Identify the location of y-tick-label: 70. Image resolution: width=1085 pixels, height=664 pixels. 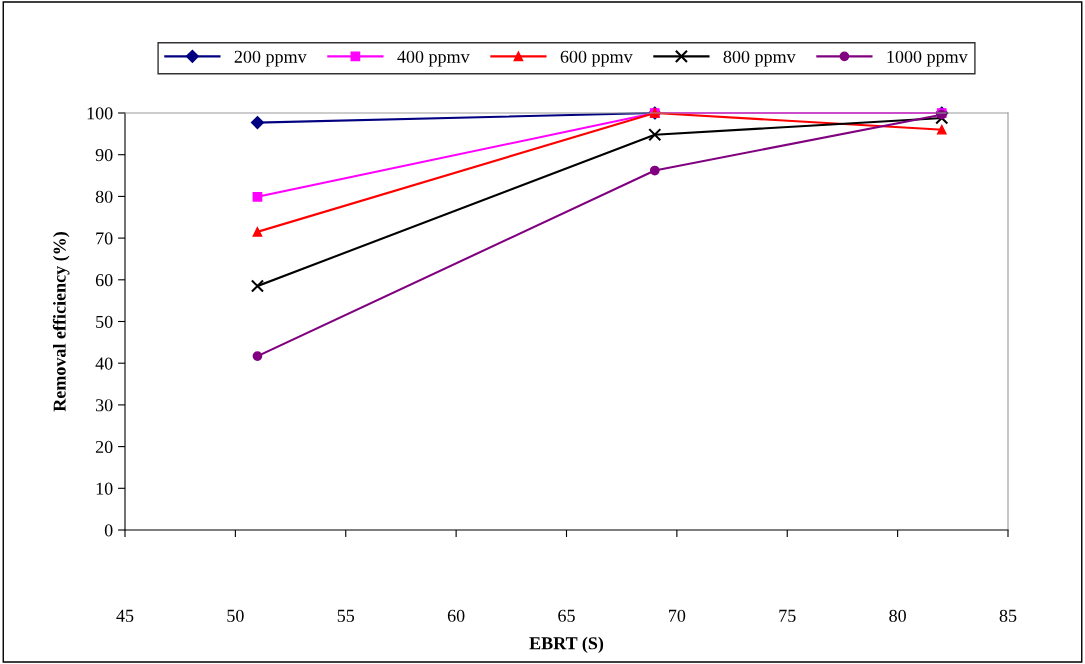
(104, 238).